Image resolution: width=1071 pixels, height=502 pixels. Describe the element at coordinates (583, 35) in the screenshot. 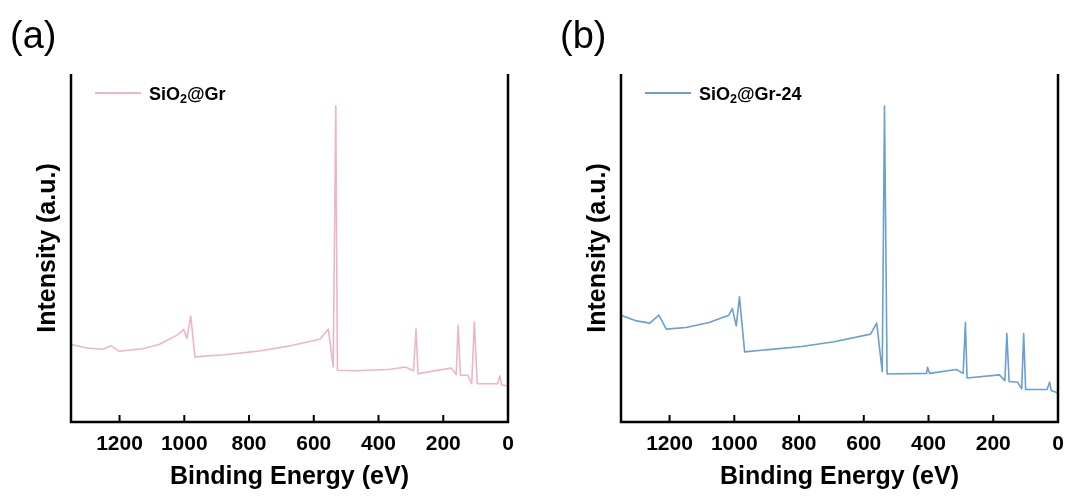

I see `chart-title: (b)` at that location.